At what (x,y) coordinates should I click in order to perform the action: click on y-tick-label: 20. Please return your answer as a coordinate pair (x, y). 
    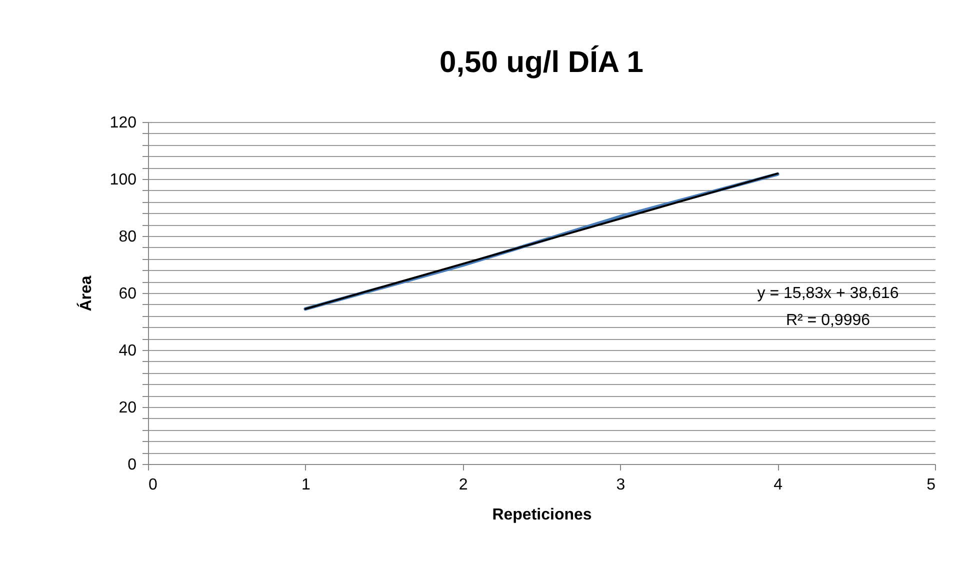
    Looking at the image, I should click on (127, 408).